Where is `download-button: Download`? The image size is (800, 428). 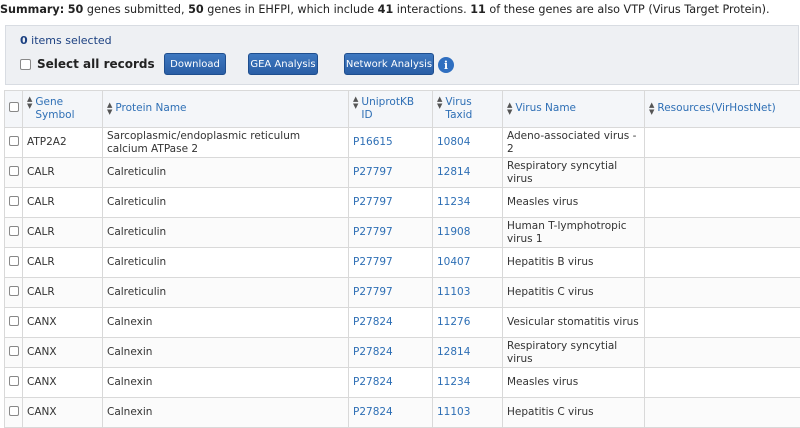 download-button: Download is located at coordinates (195, 64).